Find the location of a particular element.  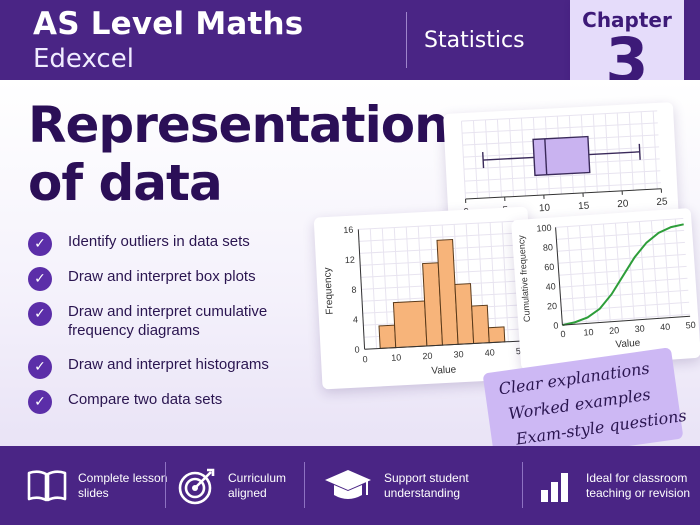

cumfreq-y-tick-label: 20 is located at coordinates (552, 306).